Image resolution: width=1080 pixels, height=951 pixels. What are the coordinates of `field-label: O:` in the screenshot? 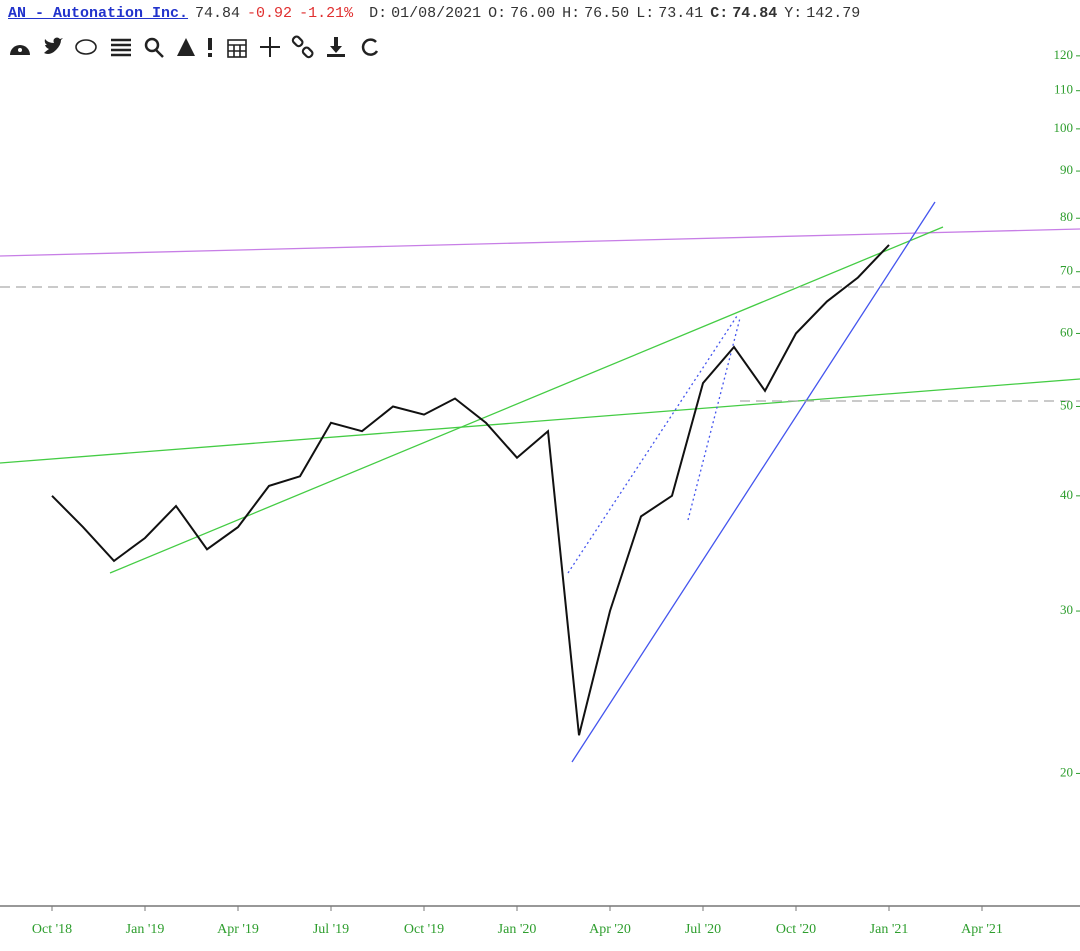 It's located at (497, 13).